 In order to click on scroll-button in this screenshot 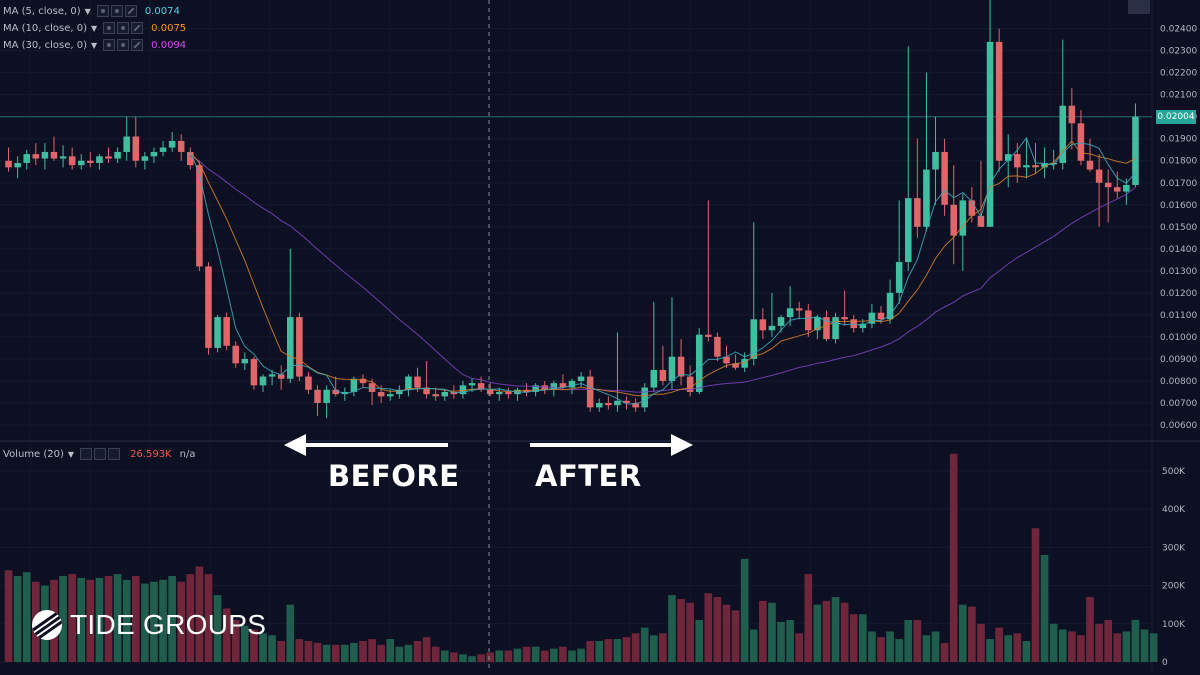, I will do `click(1139, 7)`.